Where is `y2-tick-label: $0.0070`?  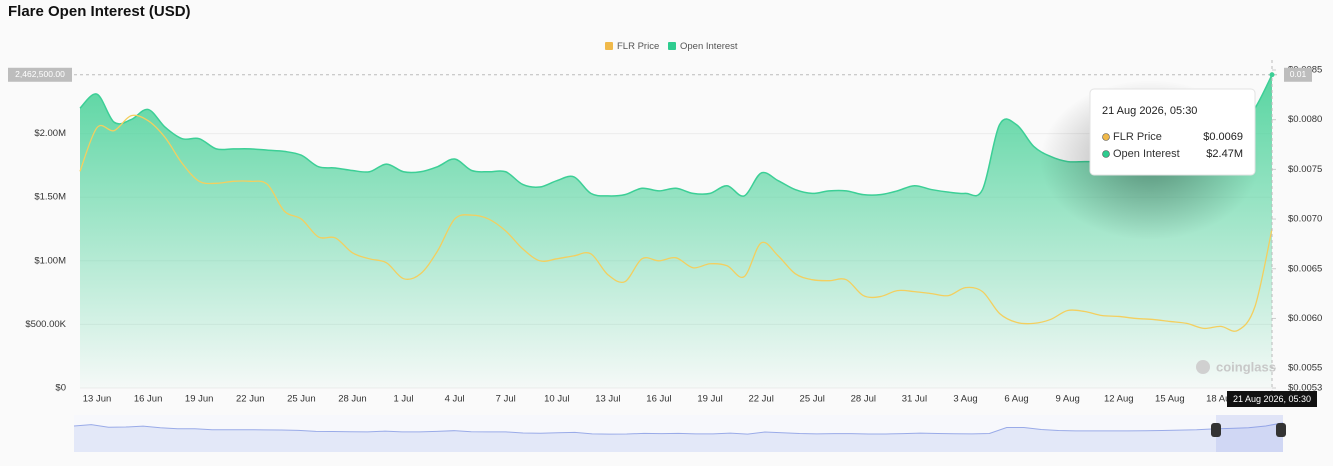
y2-tick-label: $0.0070 is located at coordinates (1305, 219).